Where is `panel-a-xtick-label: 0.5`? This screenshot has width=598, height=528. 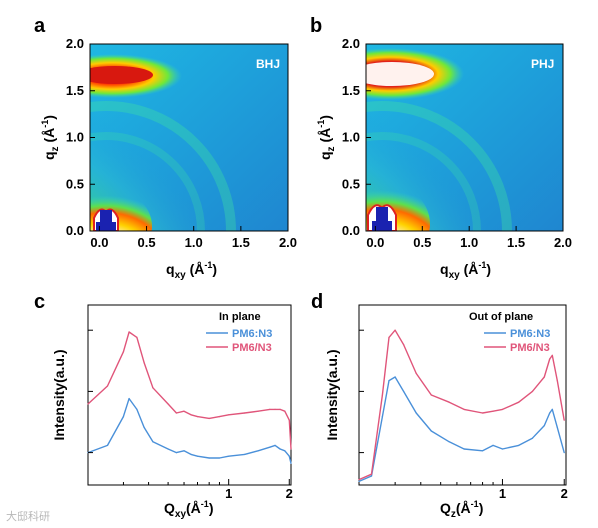 panel-a-xtick-label: 0.5 is located at coordinates (147, 242).